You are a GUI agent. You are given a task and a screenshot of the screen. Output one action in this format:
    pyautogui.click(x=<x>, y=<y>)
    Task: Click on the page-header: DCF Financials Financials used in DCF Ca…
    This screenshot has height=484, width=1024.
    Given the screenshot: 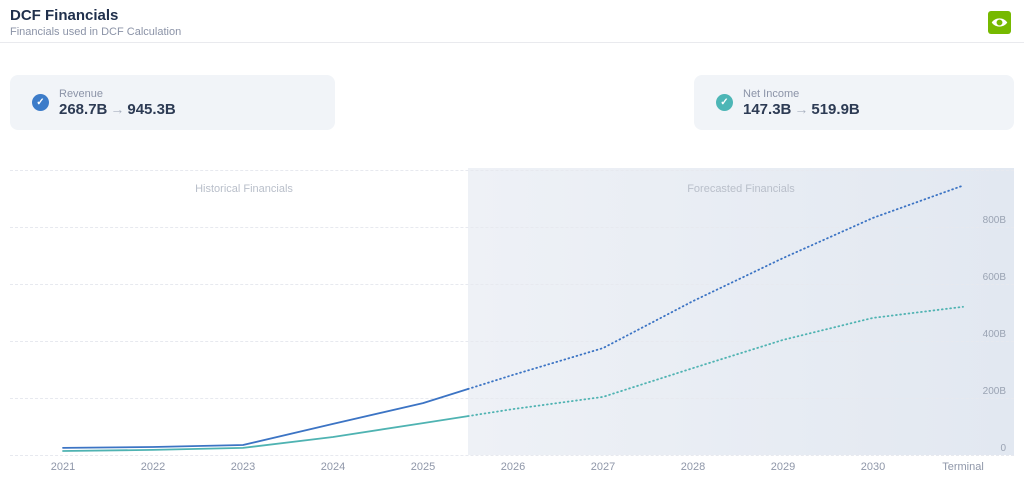 What is the action you would take?
    pyautogui.click(x=512, y=21)
    